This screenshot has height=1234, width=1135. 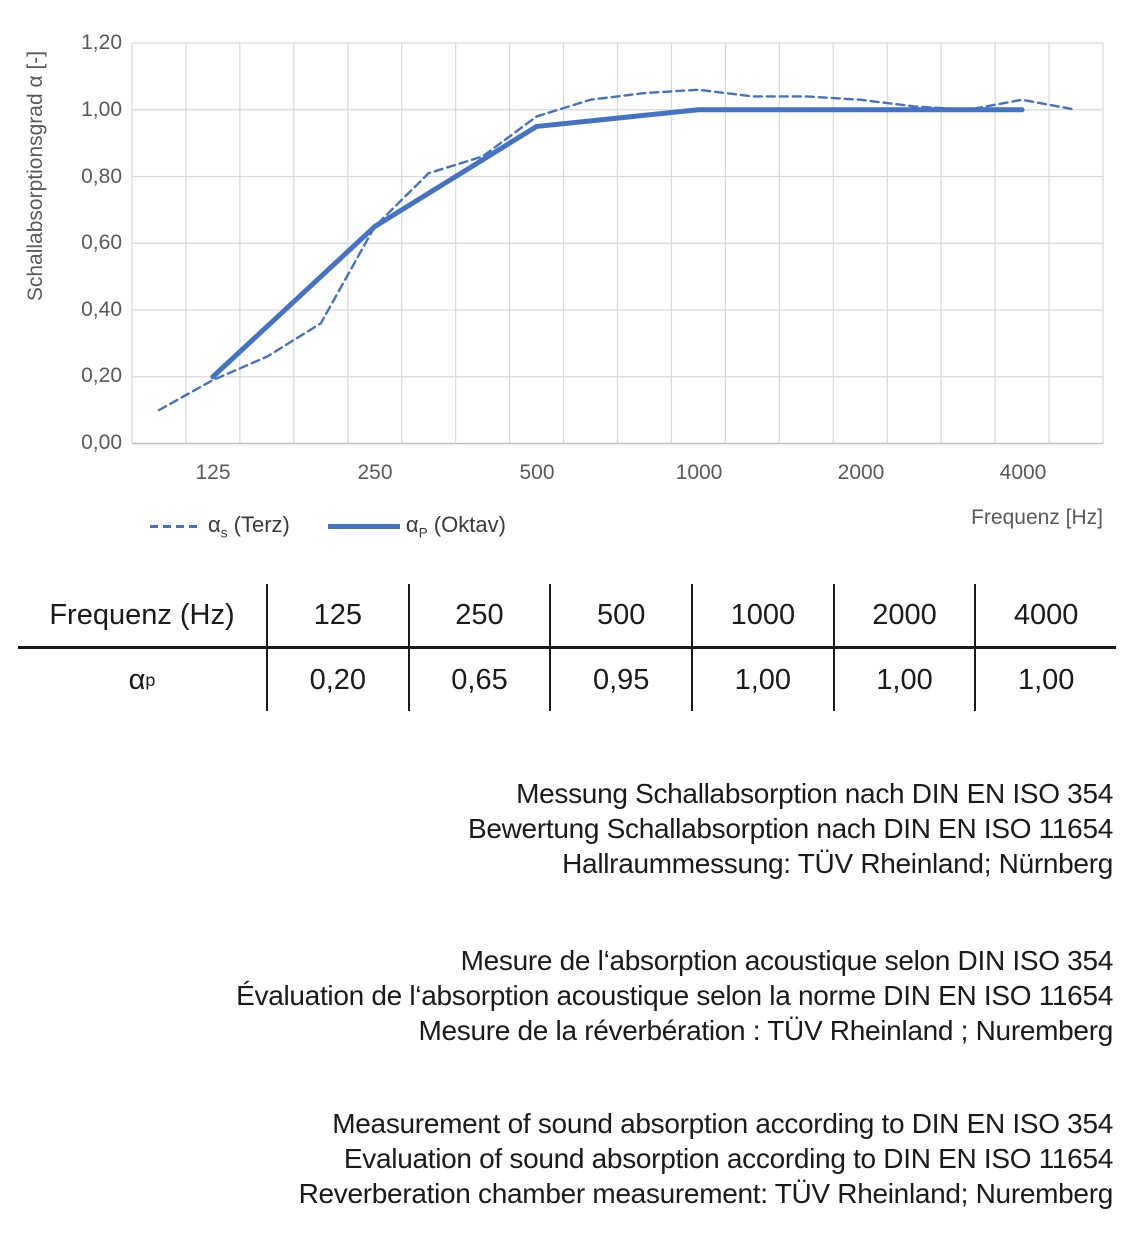 I want to click on chart-legend: αs (Terz) αP (Oktav), so click(x=328, y=526).